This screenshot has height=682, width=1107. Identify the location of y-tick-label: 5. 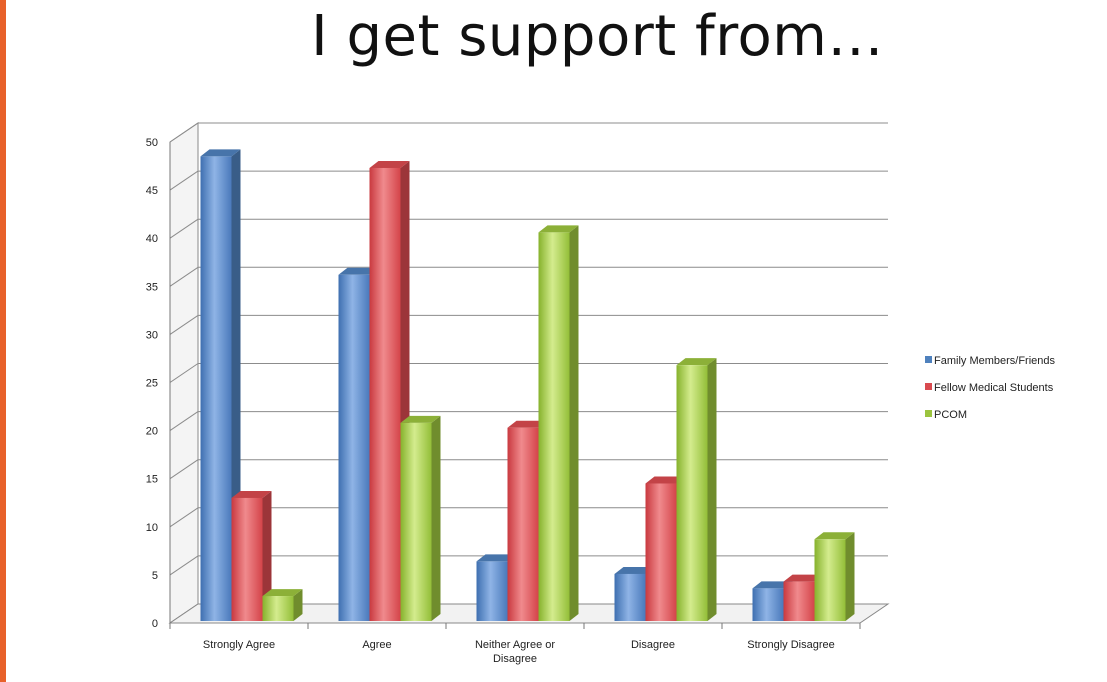
(155, 576).